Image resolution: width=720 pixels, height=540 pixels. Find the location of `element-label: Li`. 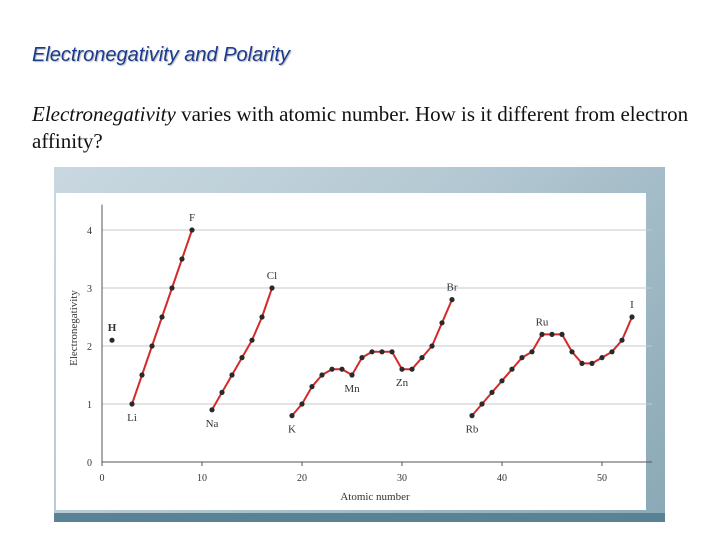

element-label: Li is located at coordinates (132, 418).